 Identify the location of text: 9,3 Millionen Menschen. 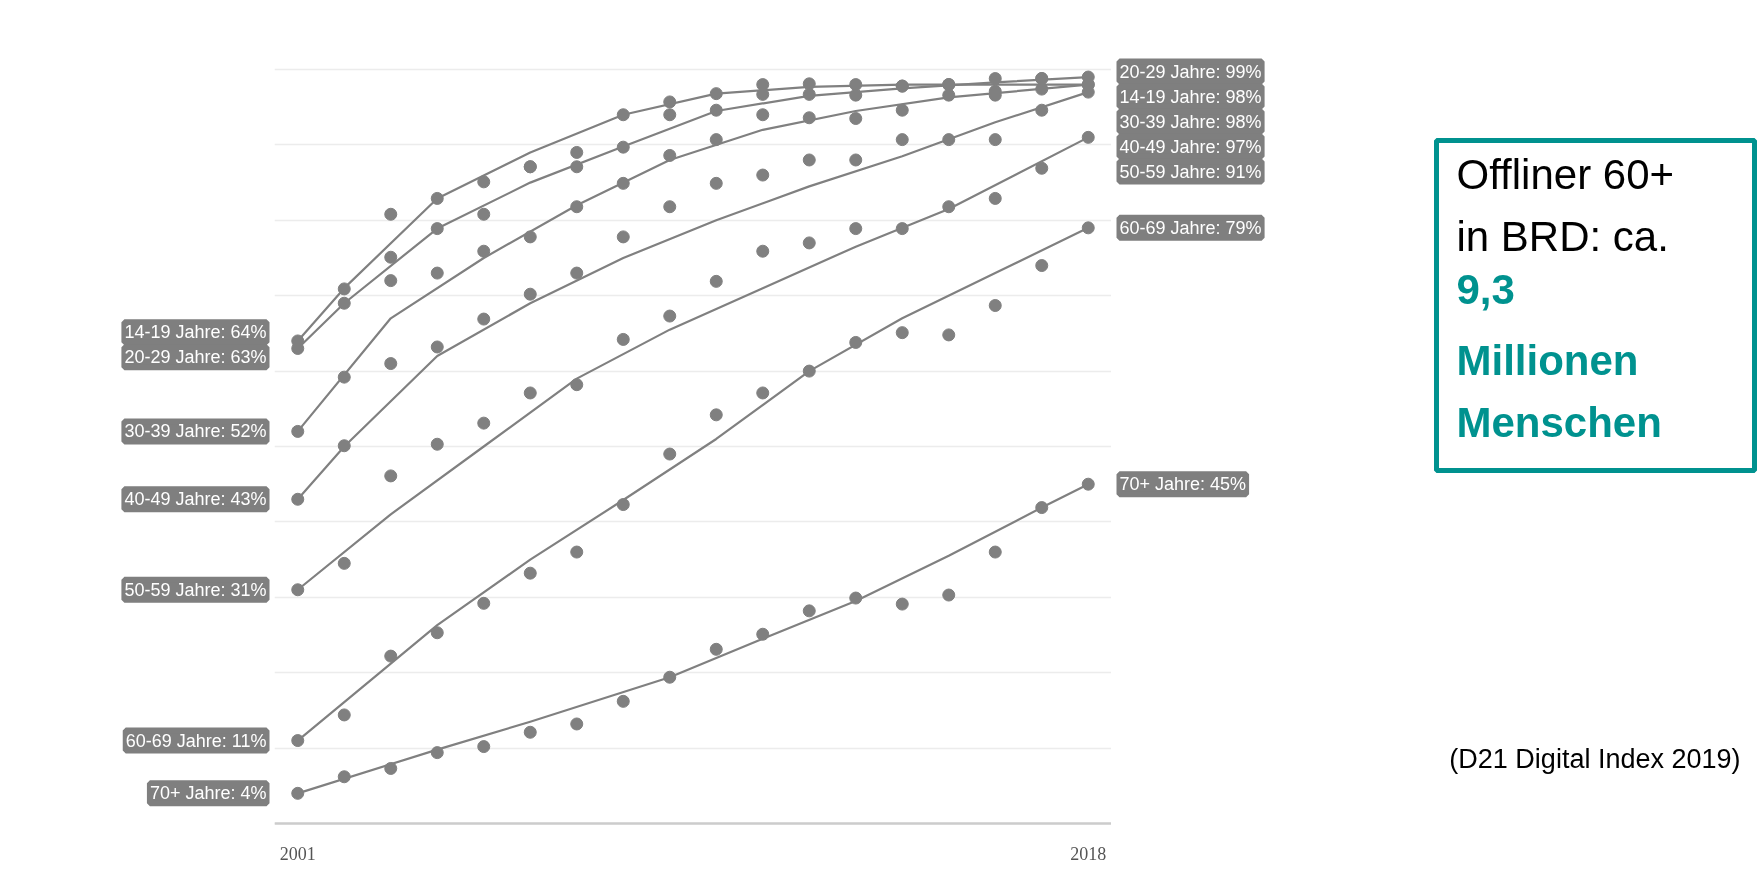
(1559, 355).